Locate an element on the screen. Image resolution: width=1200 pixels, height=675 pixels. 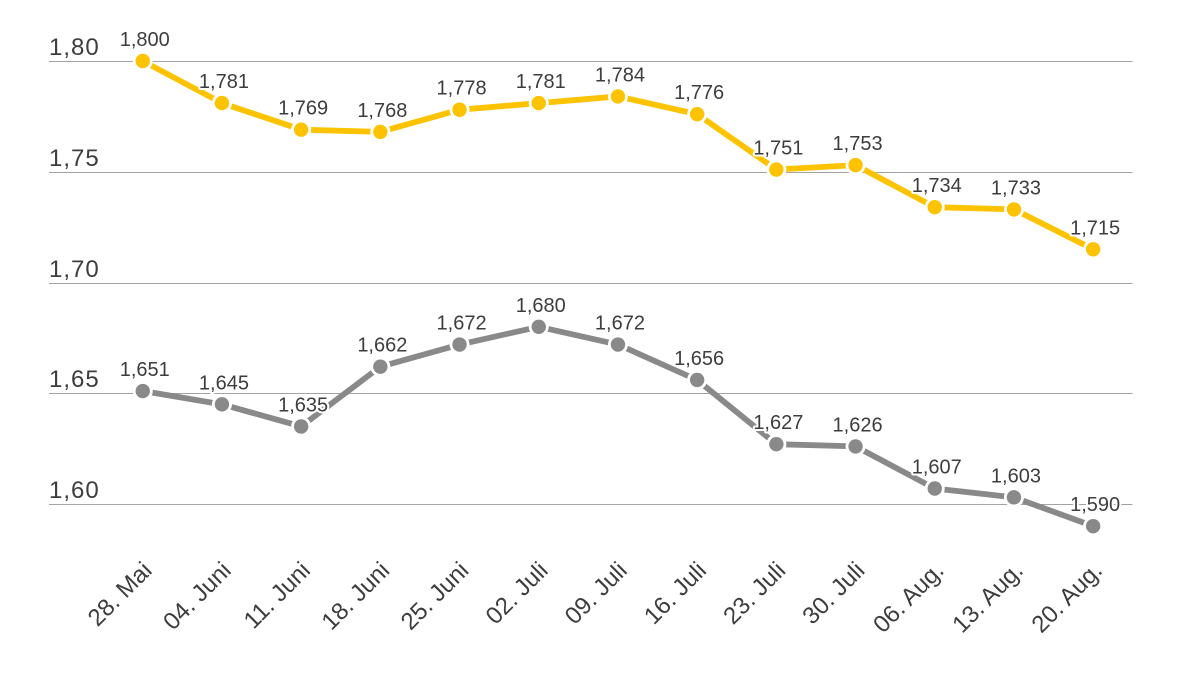
svg-text: 1,65 is located at coordinates (74, 379).